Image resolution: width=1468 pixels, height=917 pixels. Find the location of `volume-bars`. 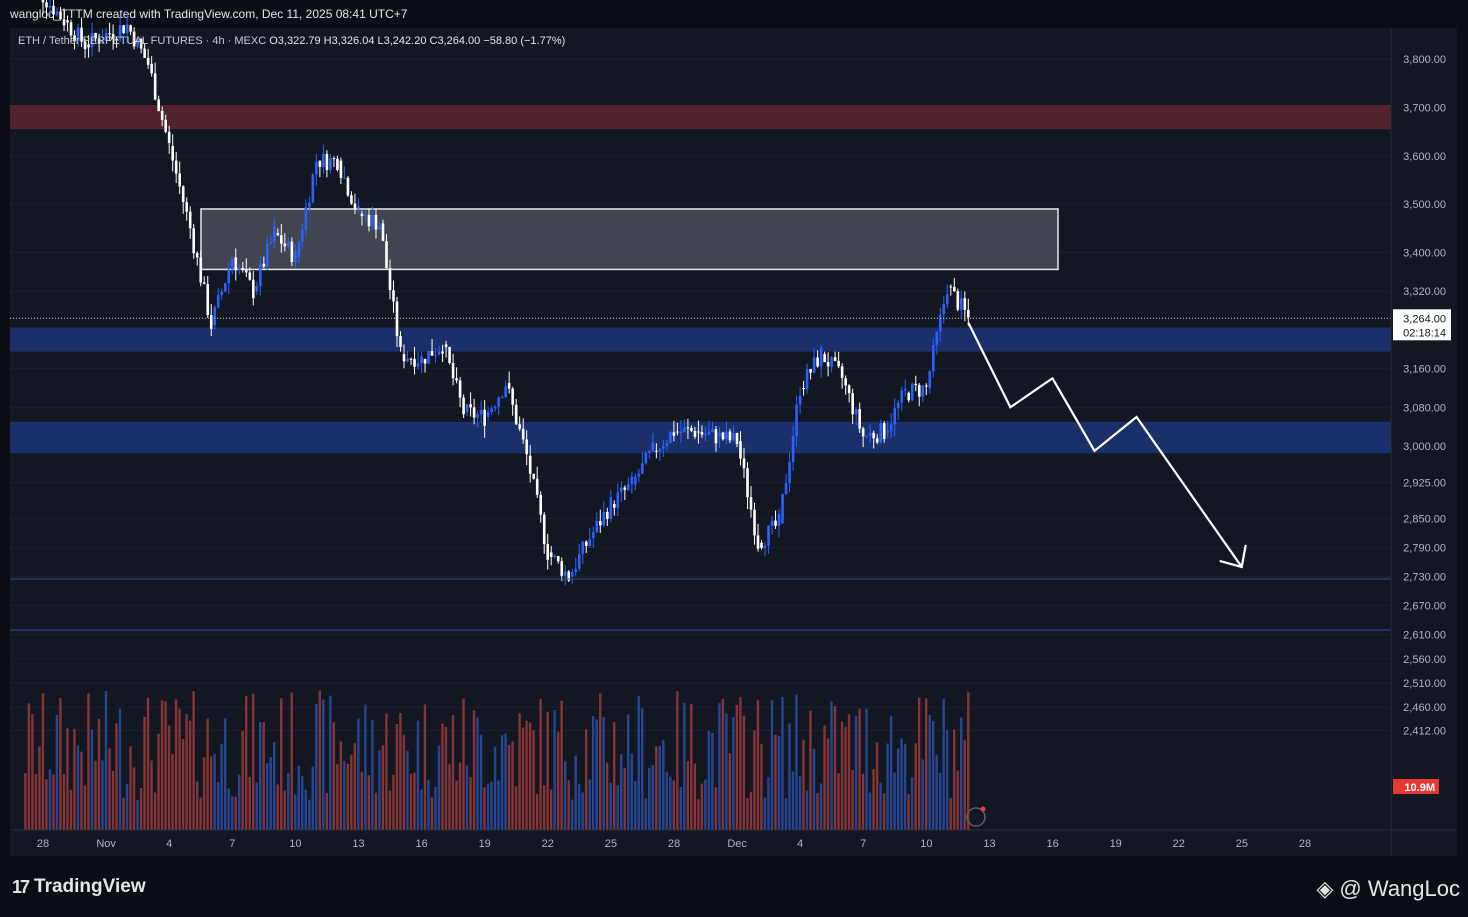

volume-bars is located at coordinates (497, 760).